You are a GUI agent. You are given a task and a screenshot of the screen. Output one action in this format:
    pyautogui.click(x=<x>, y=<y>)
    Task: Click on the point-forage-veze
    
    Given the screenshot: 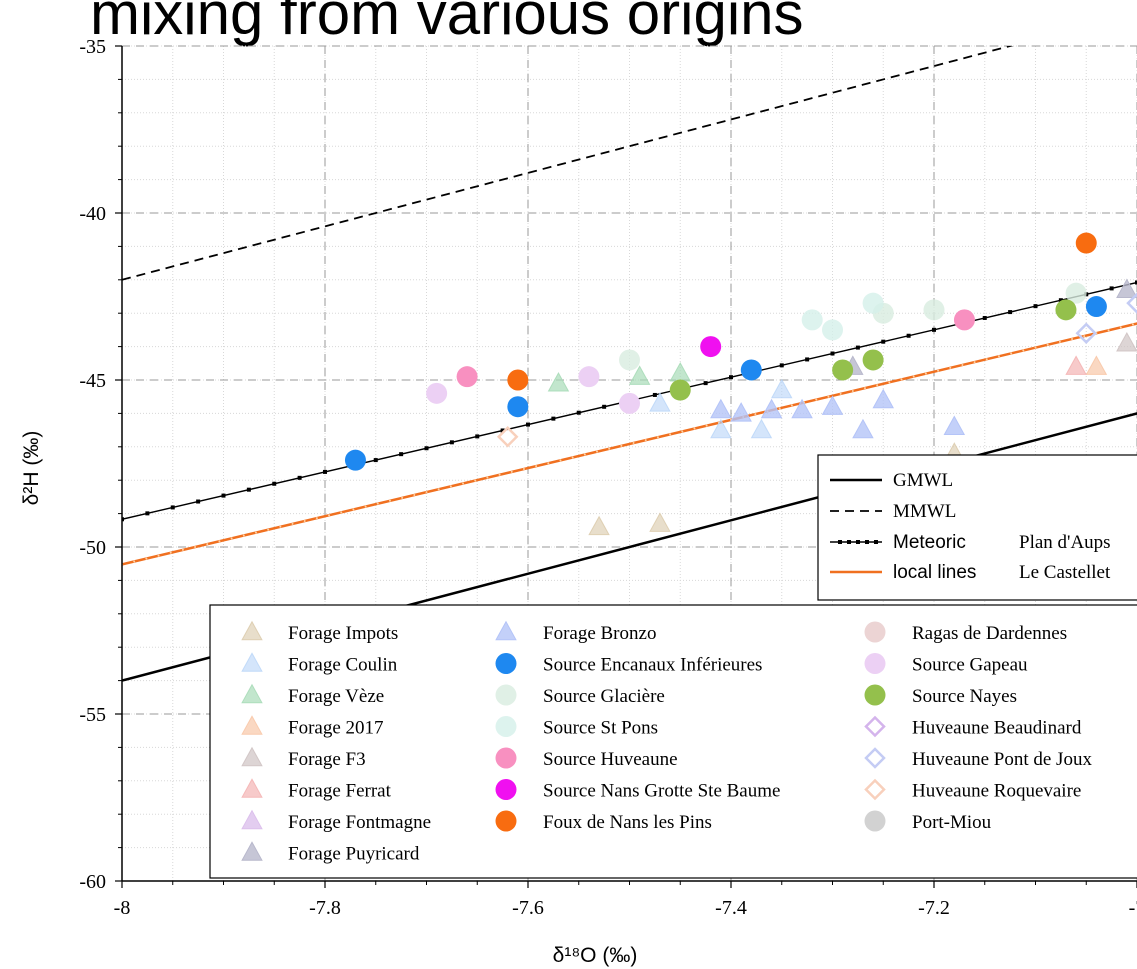 What is the action you would take?
    pyautogui.click(x=558, y=382)
    